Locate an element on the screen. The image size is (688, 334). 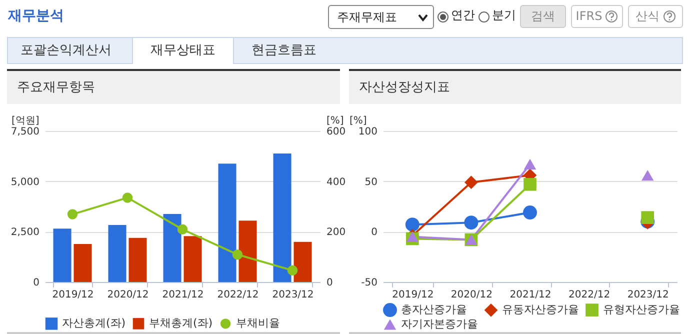
text: 연간 is located at coordinates (463, 15).